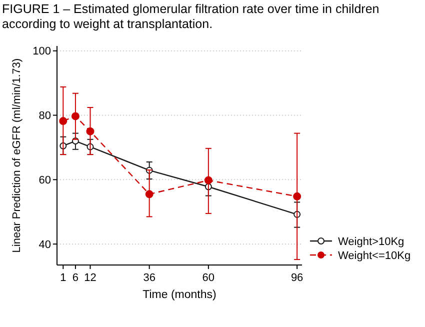 The width and height of the screenshot is (425, 327). I want to click on x-tick-label: 96, so click(297, 278).